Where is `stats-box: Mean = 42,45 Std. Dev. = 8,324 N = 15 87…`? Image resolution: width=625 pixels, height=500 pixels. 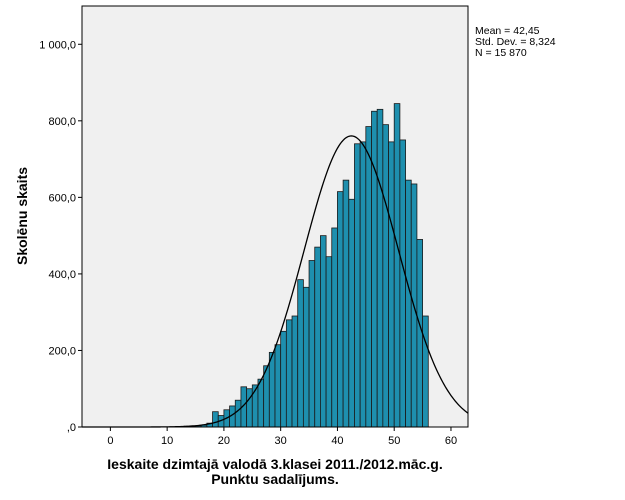 stats-box: Mean = 42,45 Std. Dev. = 8,324 N = 15 87… is located at coordinates (515, 42).